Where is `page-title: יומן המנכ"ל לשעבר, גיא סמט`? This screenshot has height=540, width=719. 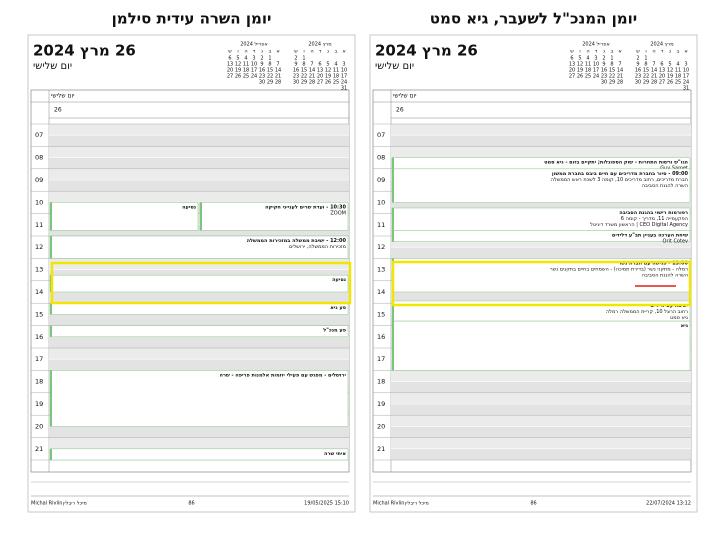
page-title: יומן המנכ"ל לשעבר, גיא סמט is located at coordinates (533, 19).